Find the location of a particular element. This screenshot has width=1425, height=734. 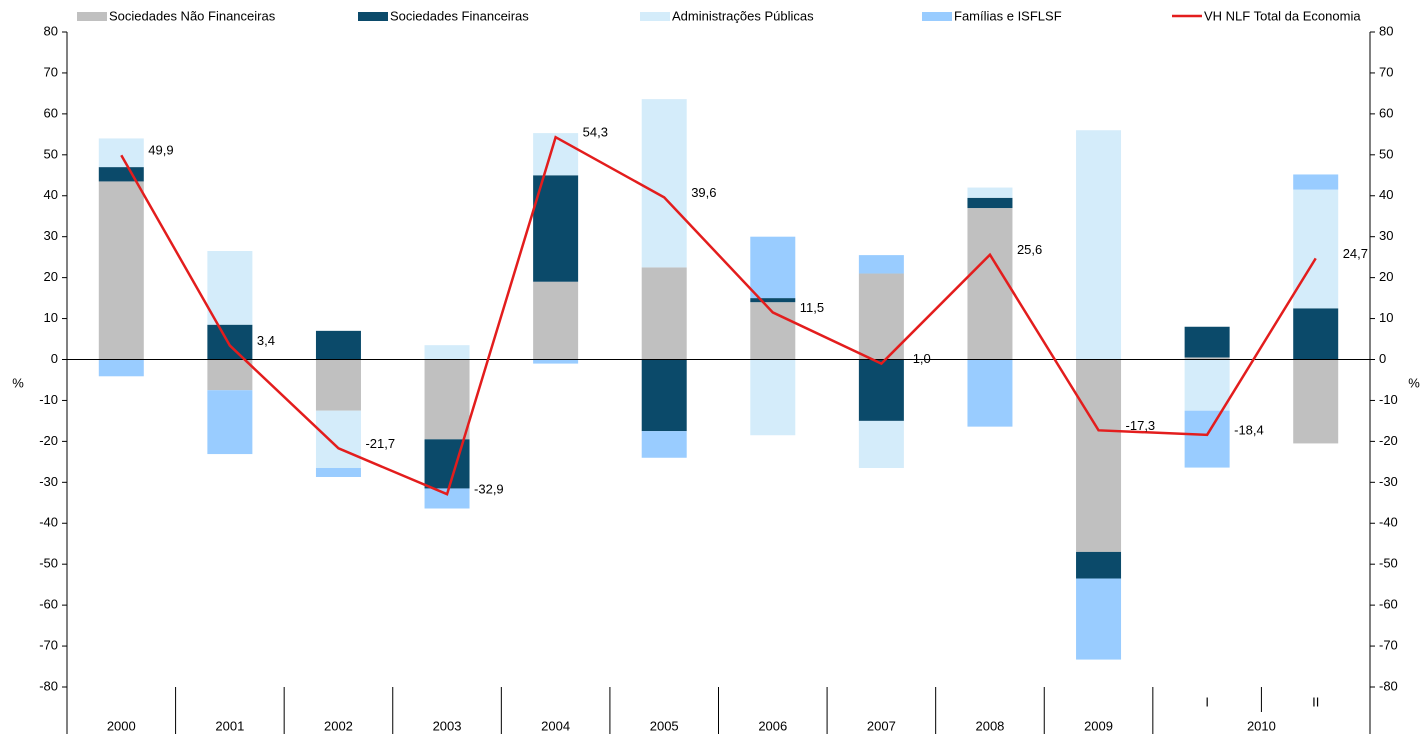

y-axis-label: % is located at coordinates (18, 382).